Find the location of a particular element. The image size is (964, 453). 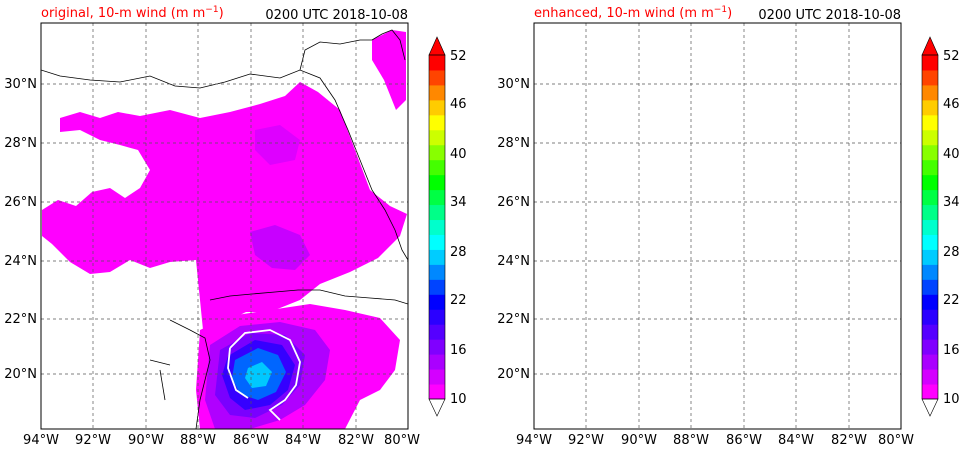

colorbar-labels-original: 52 46 40 34 28 22 16 10 is located at coordinates (458, 228).